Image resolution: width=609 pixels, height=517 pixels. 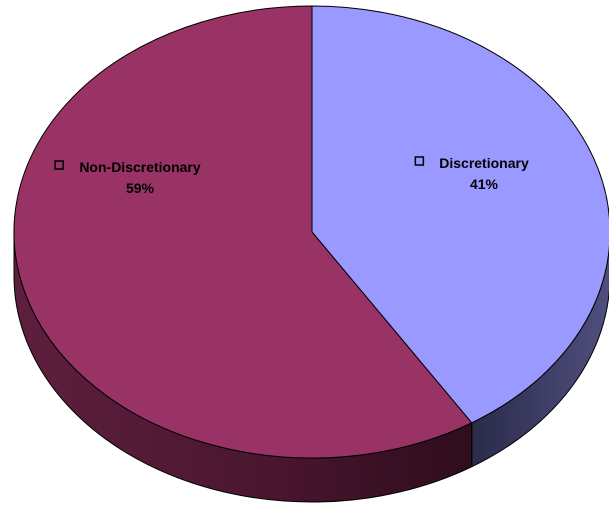 What do you see at coordinates (484, 184) in the screenshot?
I see `data-label-value: 41%` at bounding box center [484, 184].